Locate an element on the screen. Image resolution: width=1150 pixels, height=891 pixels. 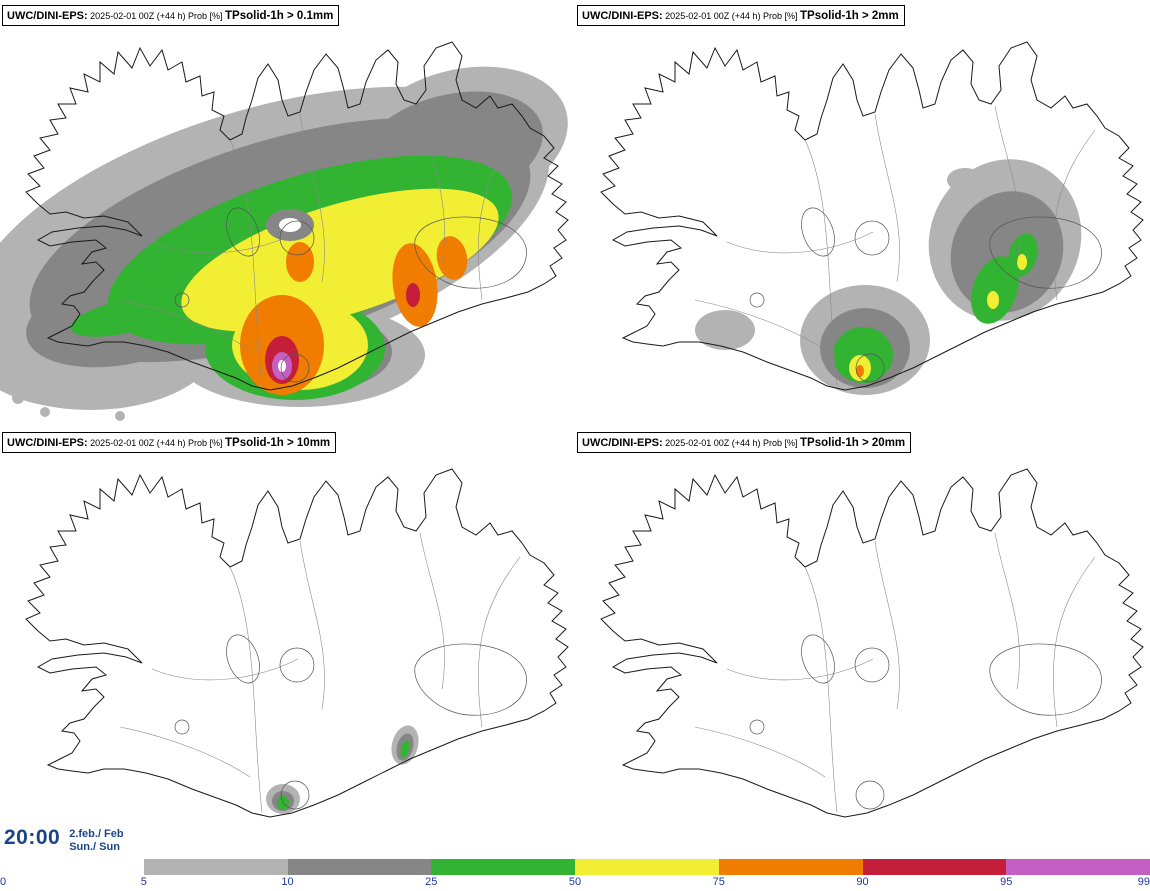
colorbar-tick: 95 is located at coordinates (1006, 882).